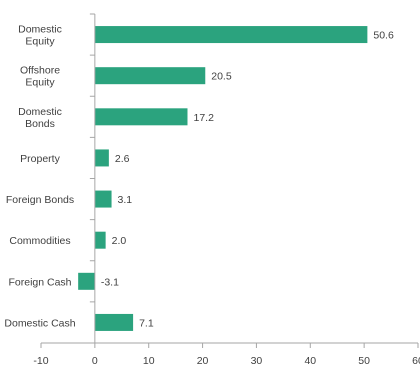 Image resolution: width=420 pixels, height=371 pixels. I want to click on category-label: Commodities, so click(39, 241).